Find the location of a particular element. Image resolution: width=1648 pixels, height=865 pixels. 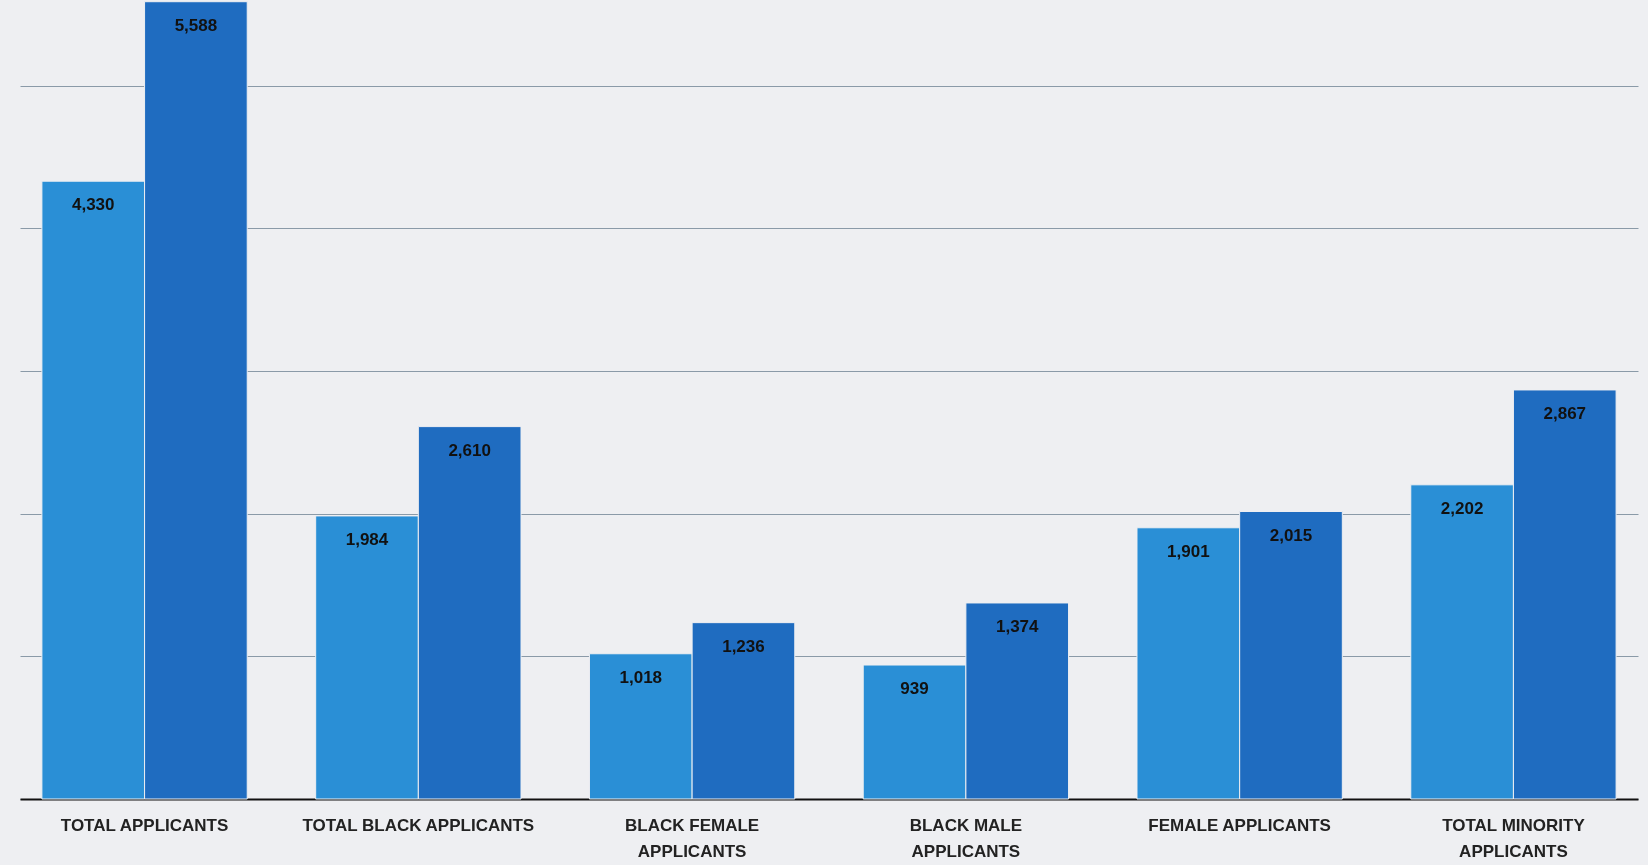

data-label: 1,901 is located at coordinates (1188, 551).